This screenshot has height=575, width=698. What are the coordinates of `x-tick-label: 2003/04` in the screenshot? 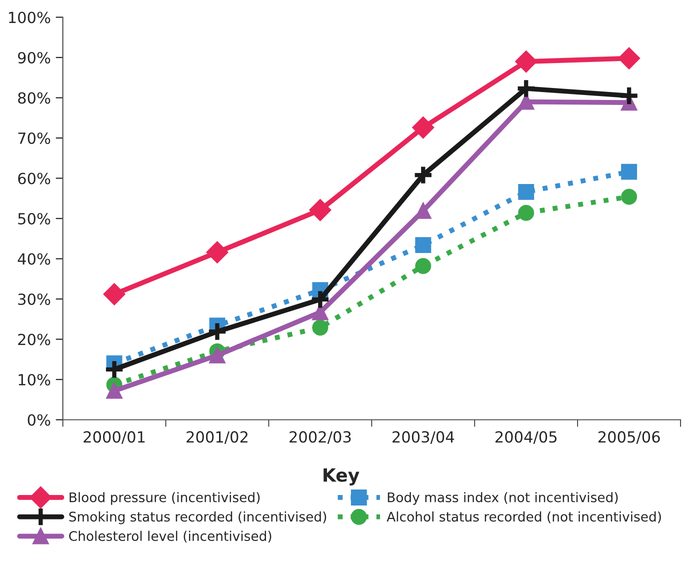 It's located at (423, 437).